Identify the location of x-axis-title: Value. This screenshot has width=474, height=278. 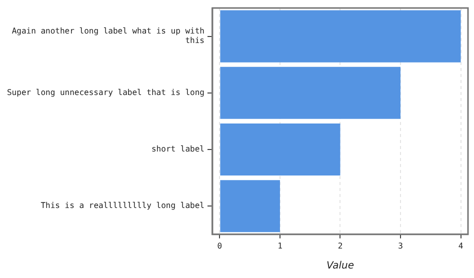
(340, 266).